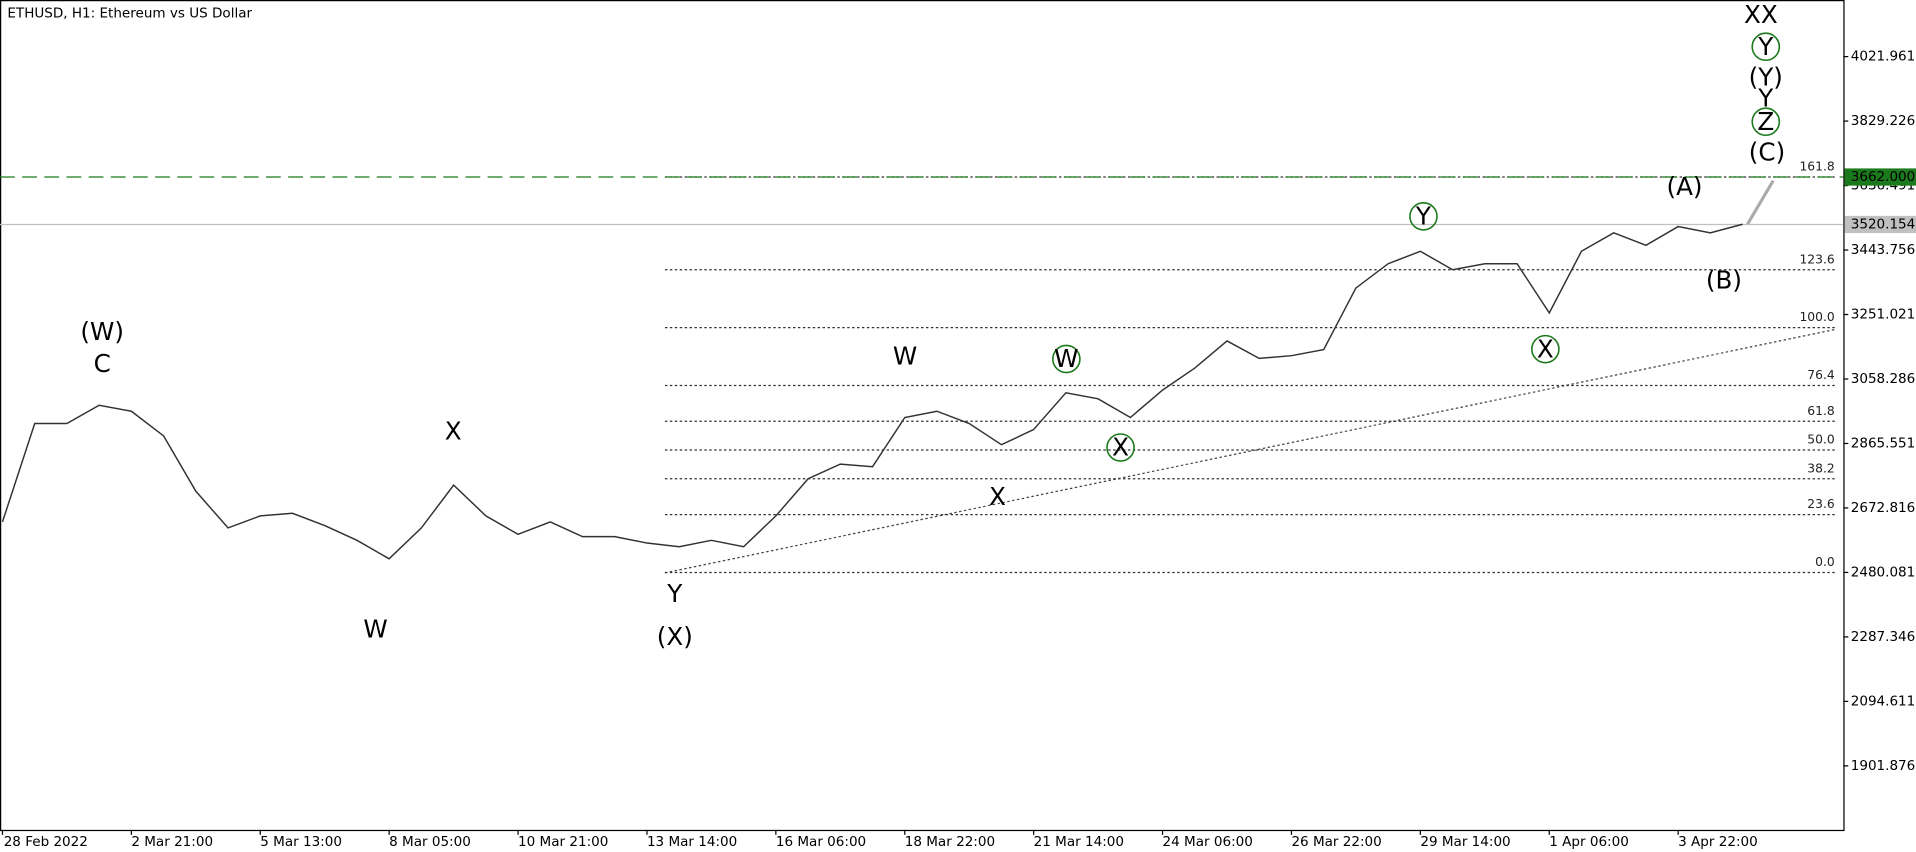 The width and height of the screenshot is (1916, 852). I want to click on x-tick-label: 26 Mar 22:00, so click(1336, 842).